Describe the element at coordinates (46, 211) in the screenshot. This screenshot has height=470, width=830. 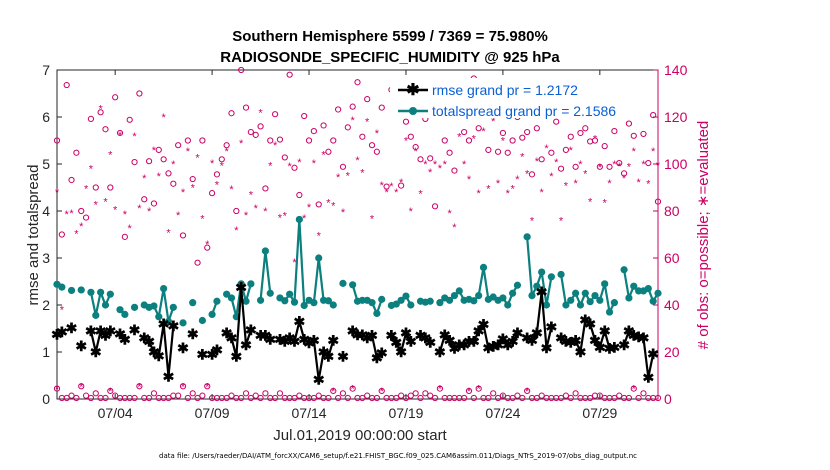
I see `y-tick-label: 4` at that location.